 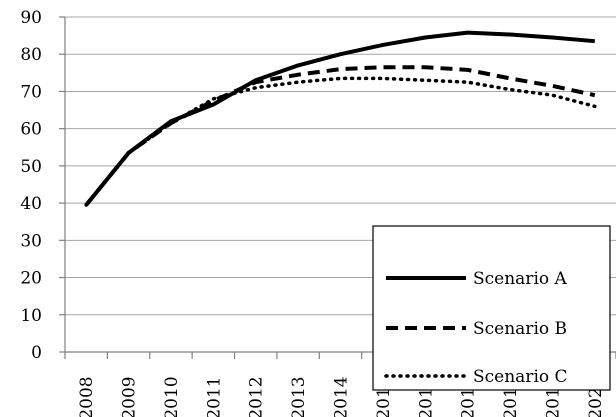 What do you see at coordinates (31, 279) in the screenshot?
I see `y-tick-label: 20` at bounding box center [31, 279].